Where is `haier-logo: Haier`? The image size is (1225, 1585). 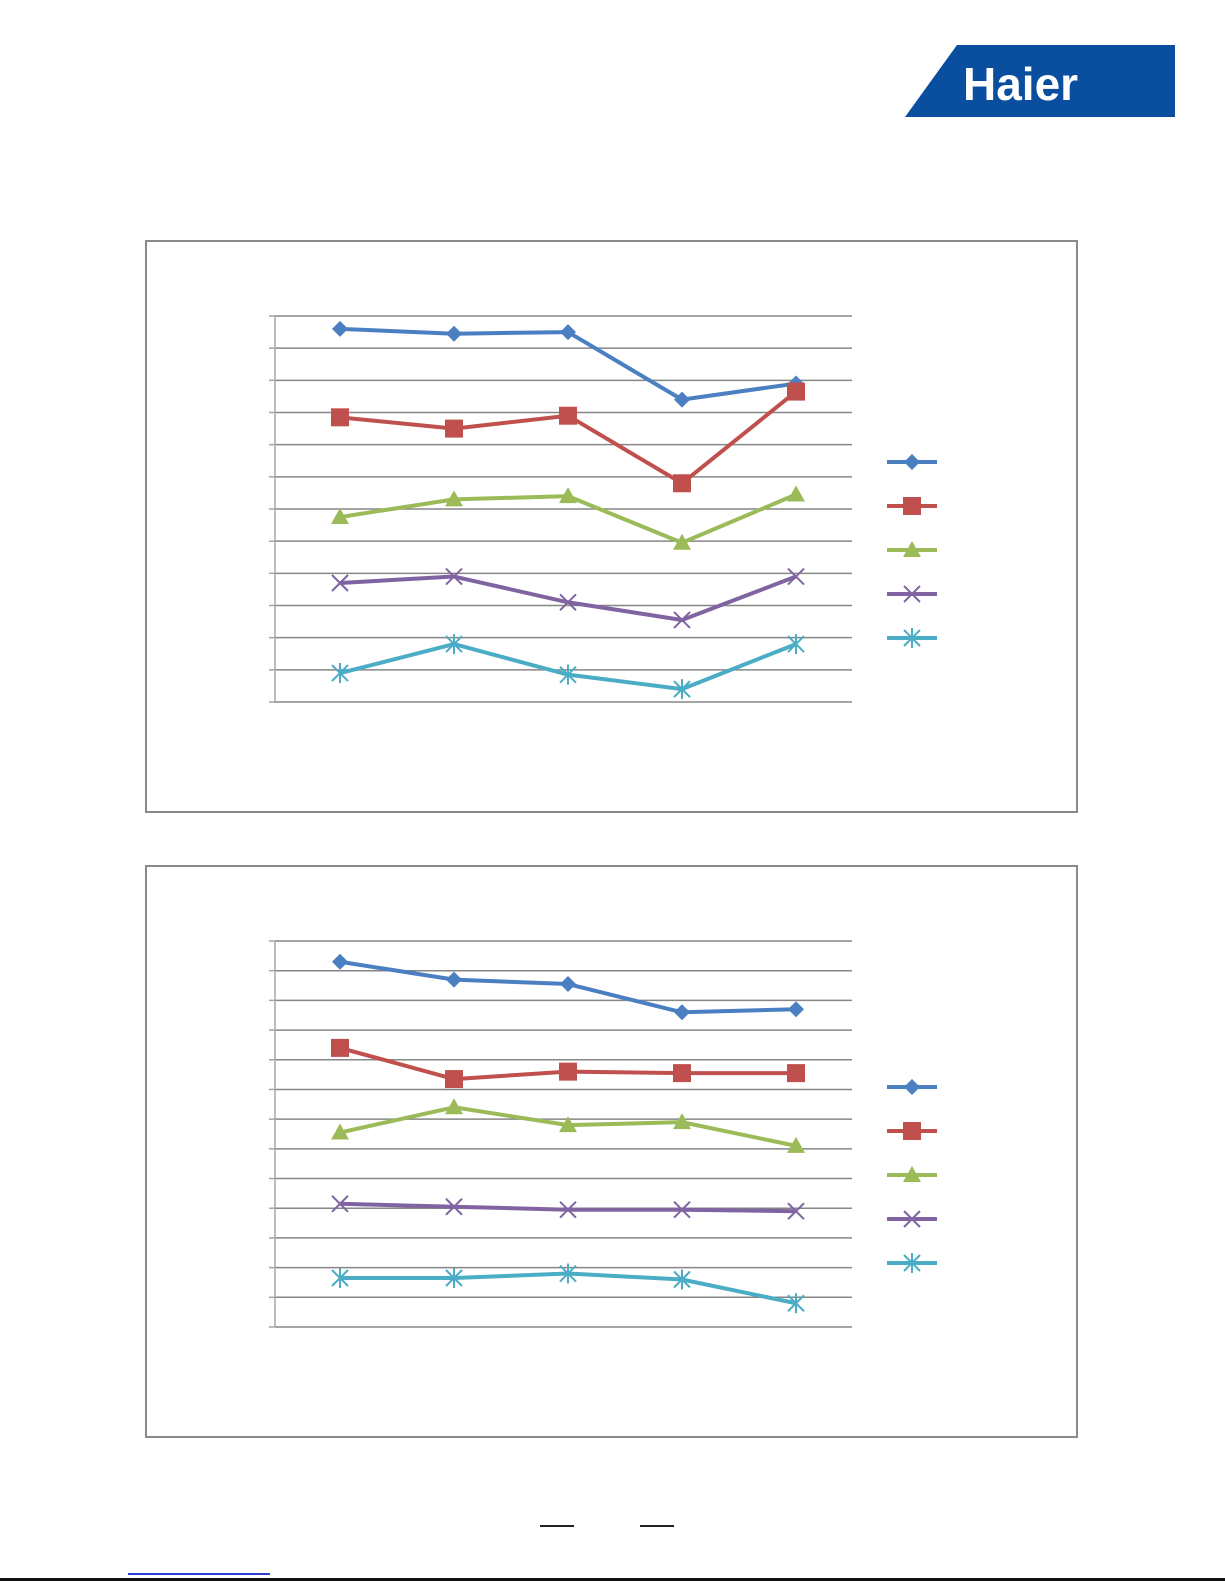 haier-logo: Haier is located at coordinates (1040, 81).